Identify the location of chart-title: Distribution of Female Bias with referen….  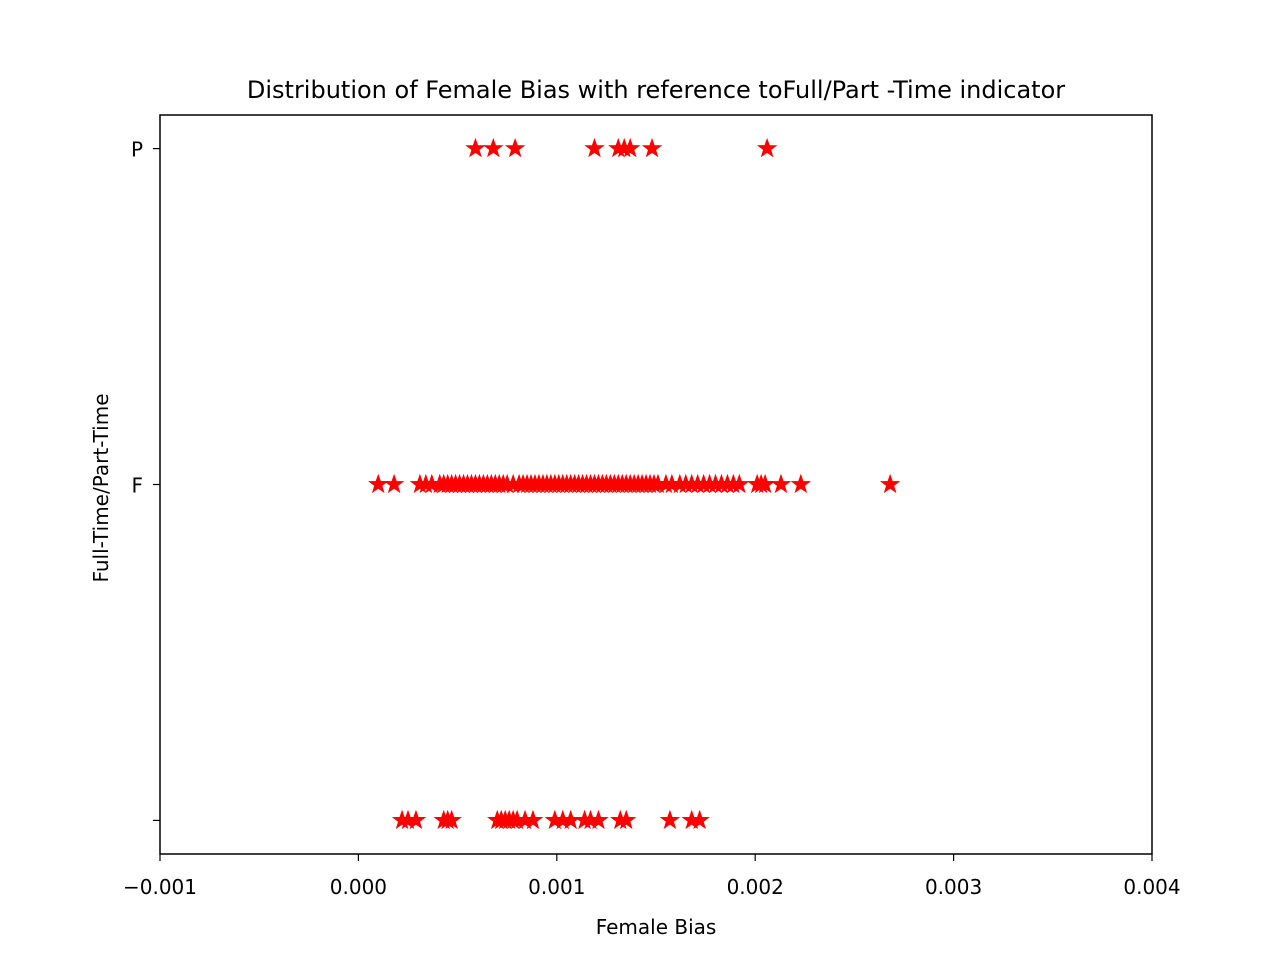
(656, 90).